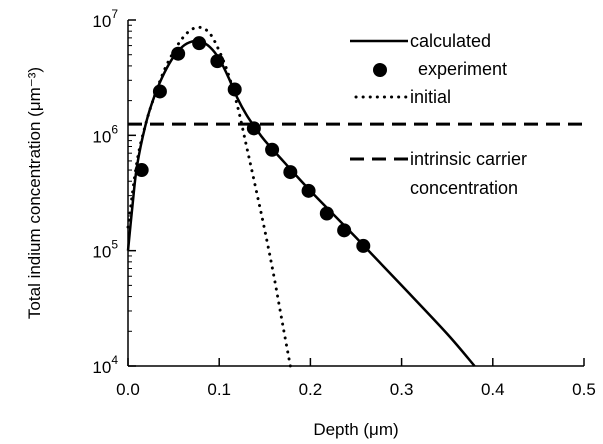  I want to click on x-tick-label: 0.1, so click(219, 389).